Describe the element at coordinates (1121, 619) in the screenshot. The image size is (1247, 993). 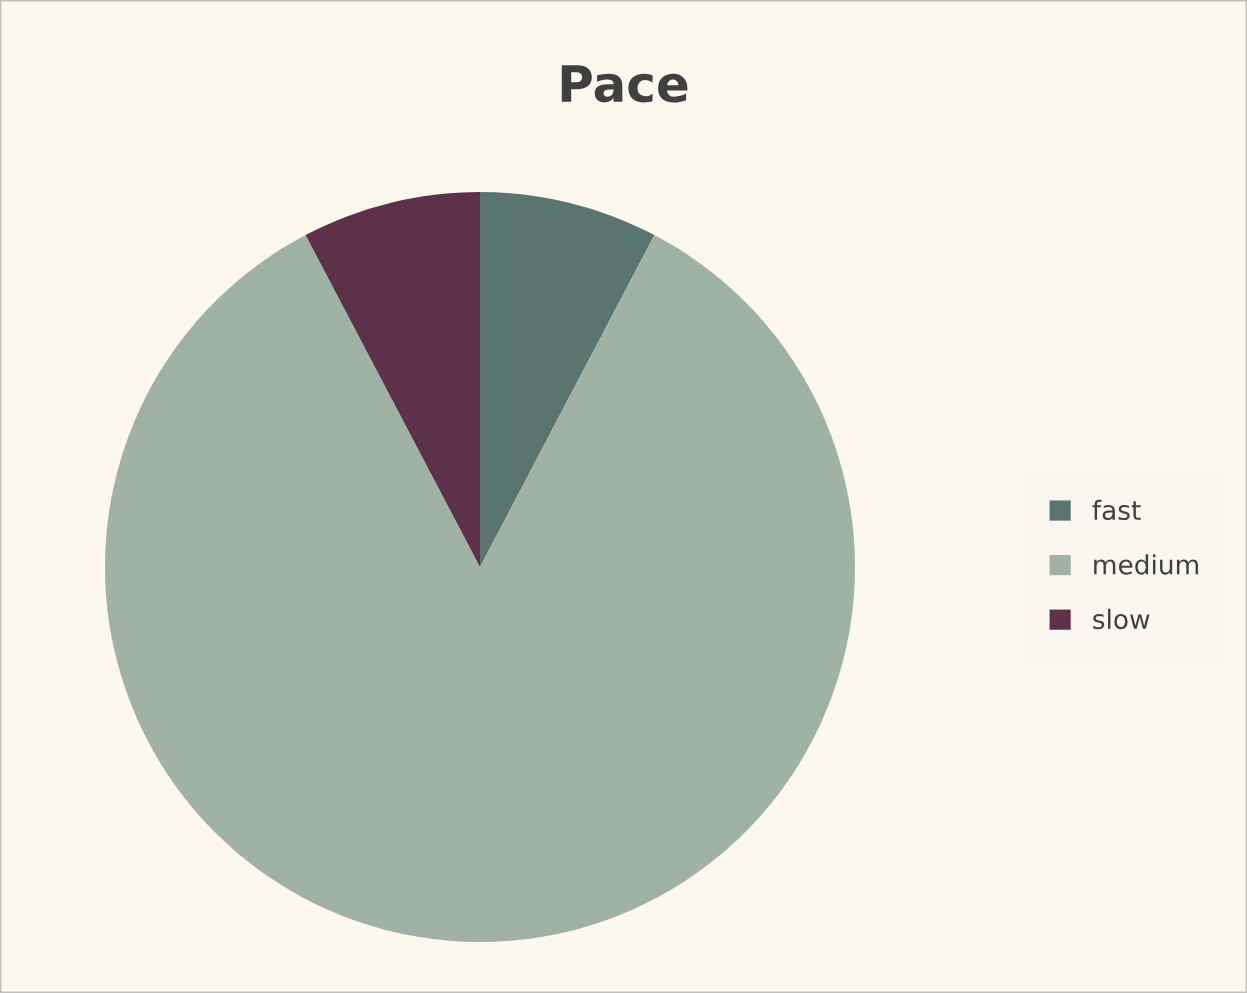
I see `legend-label: slow` at that location.